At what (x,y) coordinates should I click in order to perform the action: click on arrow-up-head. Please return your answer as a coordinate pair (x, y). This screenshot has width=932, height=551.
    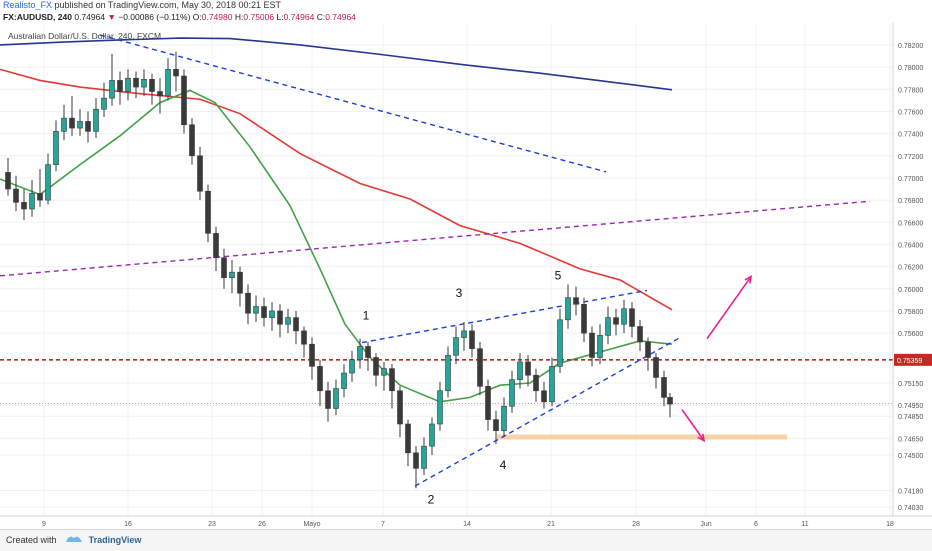
    Looking at the image, I should click on (748, 279).